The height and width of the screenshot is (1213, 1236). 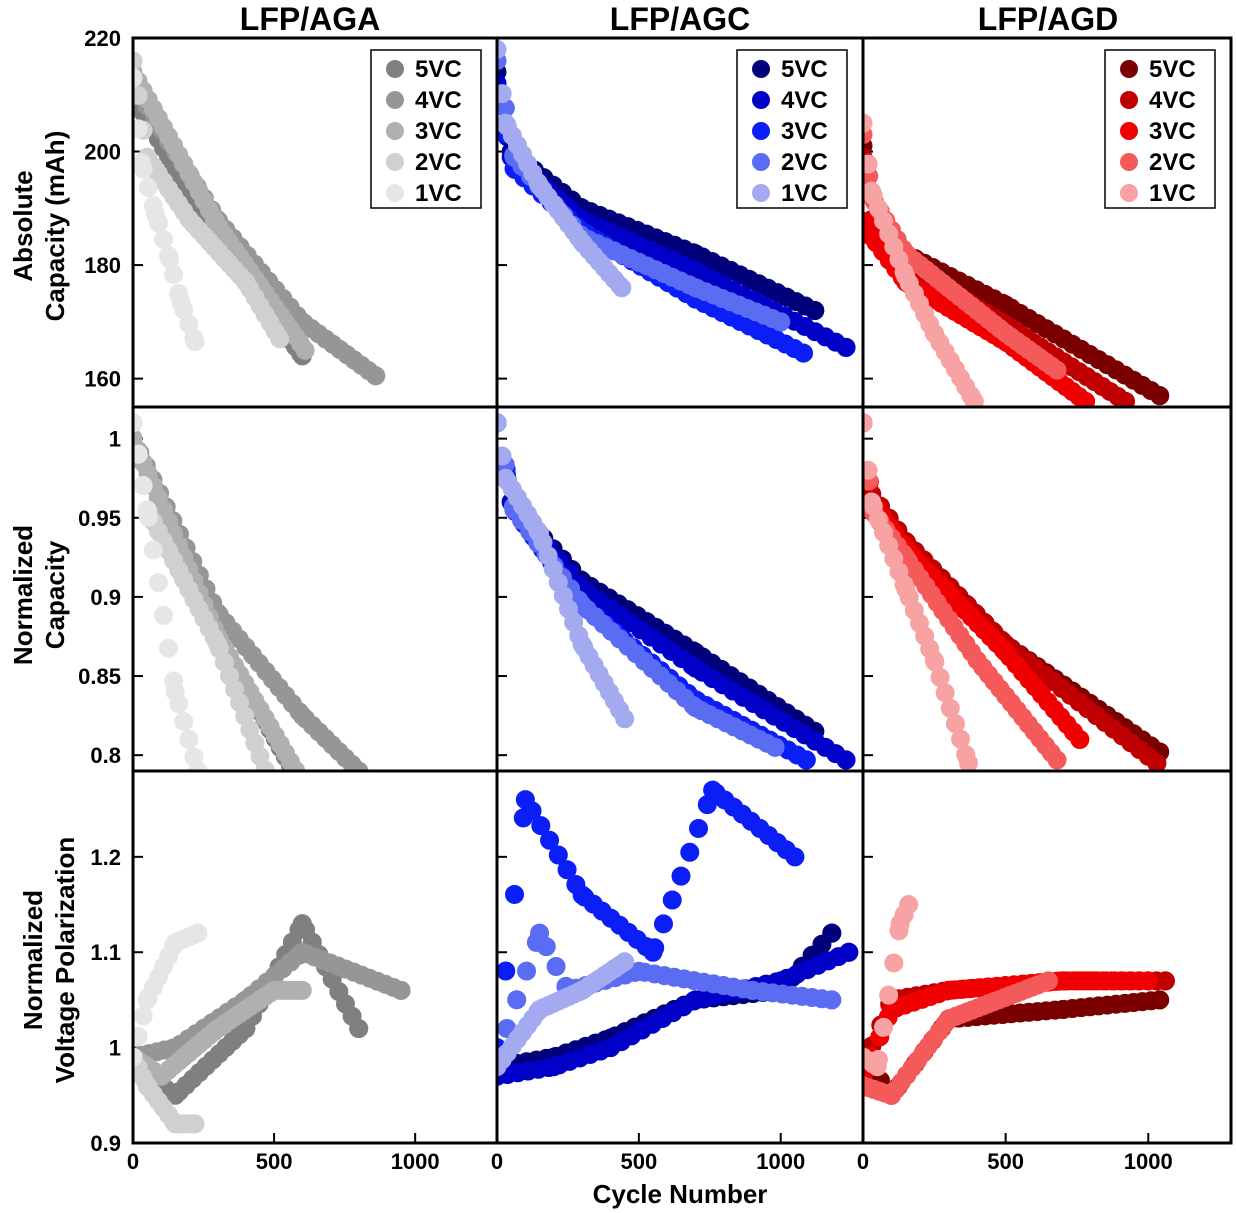 I want to click on panel-3: 0.8 0.85 0.9 0.95 1, so click(x=223, y=604).